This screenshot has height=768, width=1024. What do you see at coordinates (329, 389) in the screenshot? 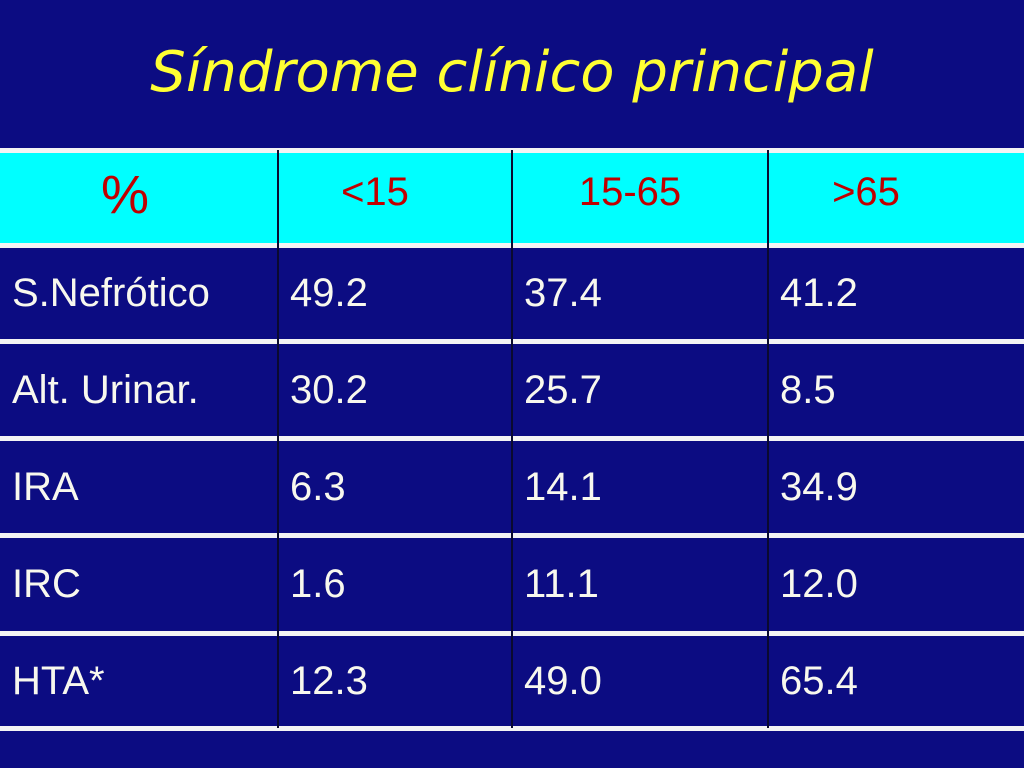
I see `table-cell: 30.2` at bounding box center [329, 389].